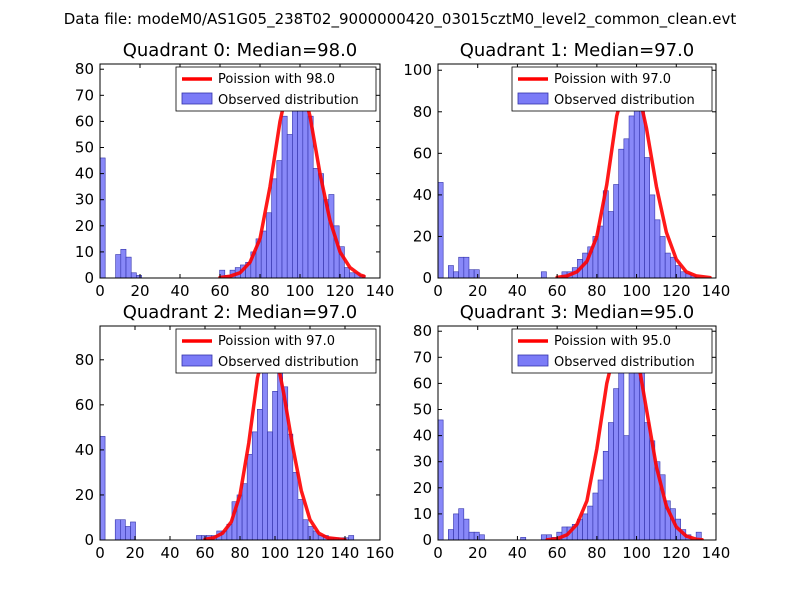 The image size is (800, 600). I want to click on legend-label-observed: Observed distribution, so click(288, 100).